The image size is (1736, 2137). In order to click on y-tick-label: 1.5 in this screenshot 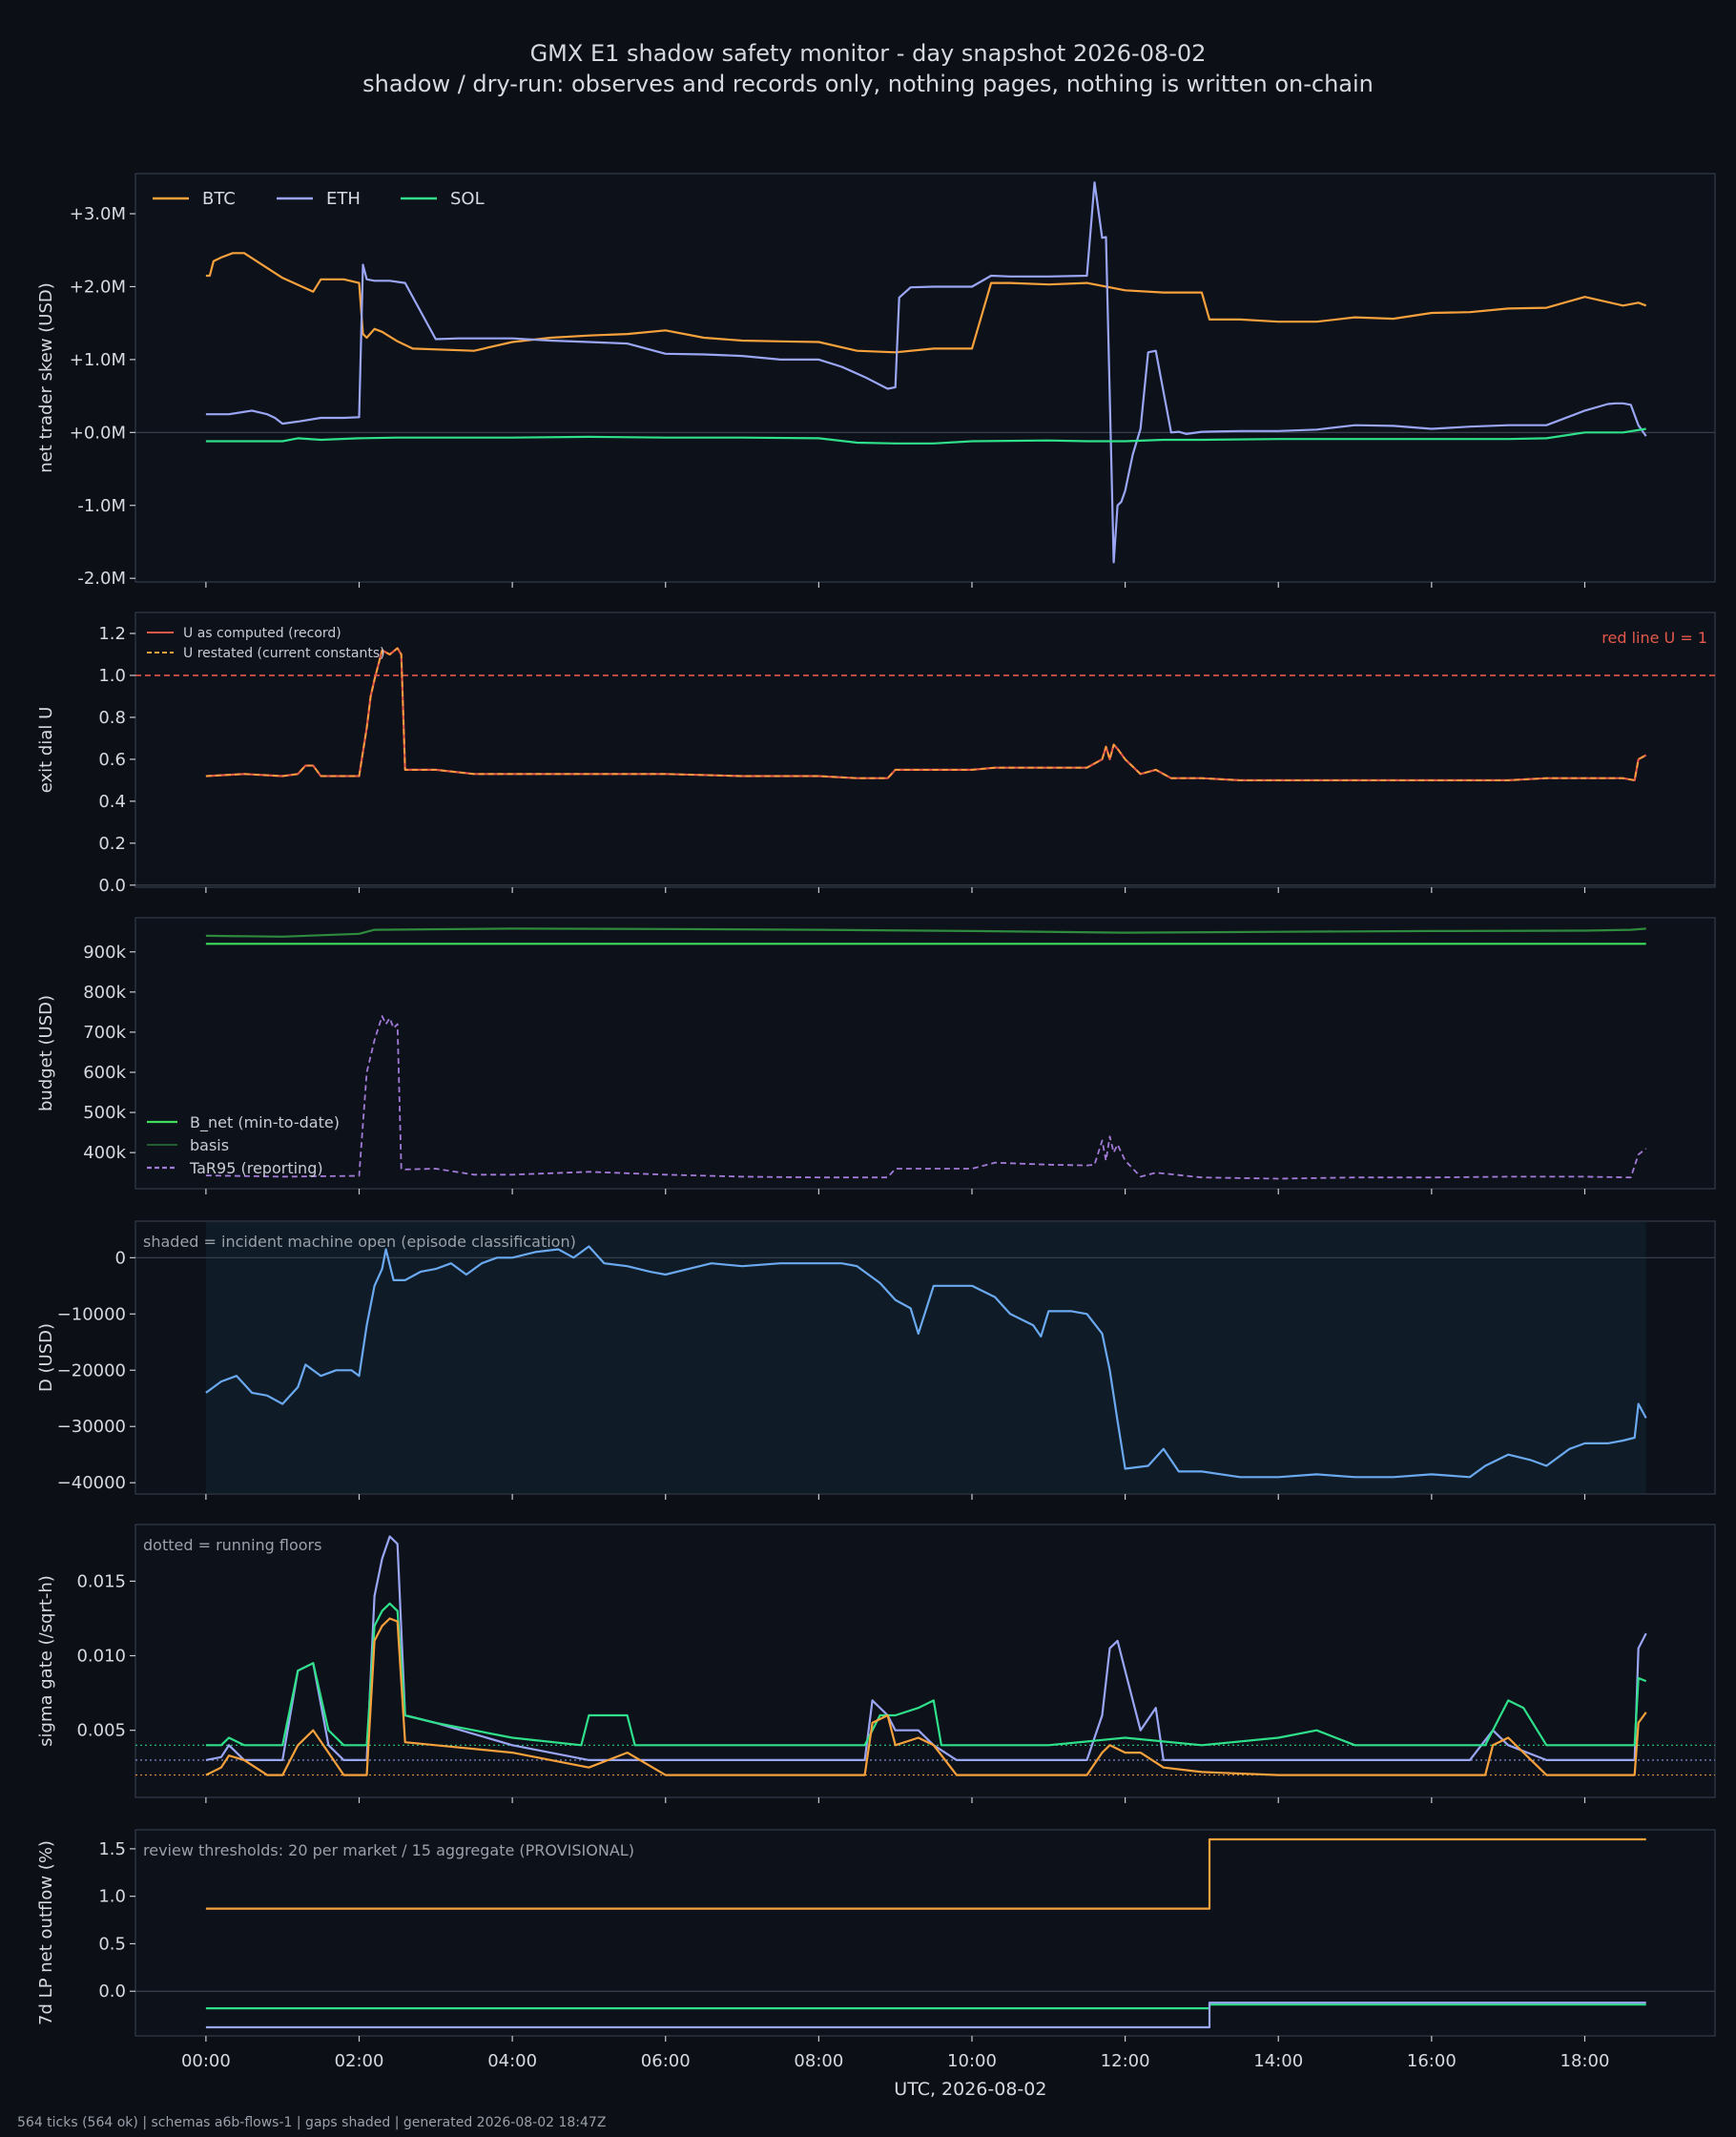, I will do `click(112, 1849)`.